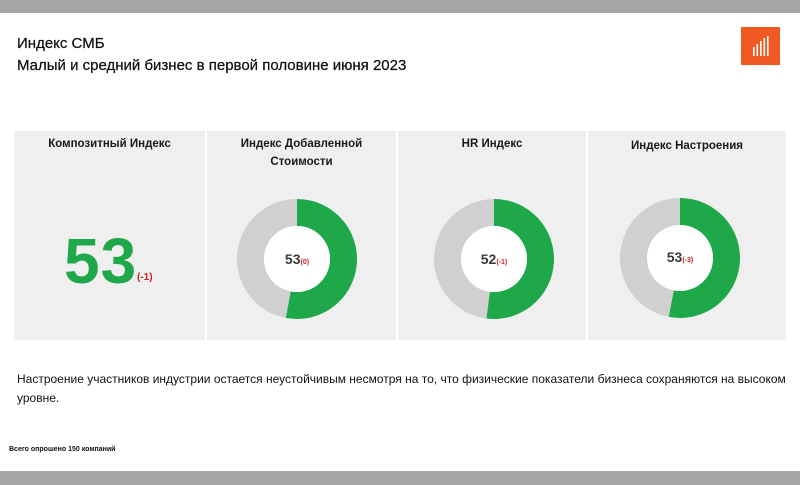 This screenshot has width=800, height=485. What do you see at coordinates (305, 262) in the screenshot?
I see `value-added-index-change: (0)` at bounding box center [305, 262].